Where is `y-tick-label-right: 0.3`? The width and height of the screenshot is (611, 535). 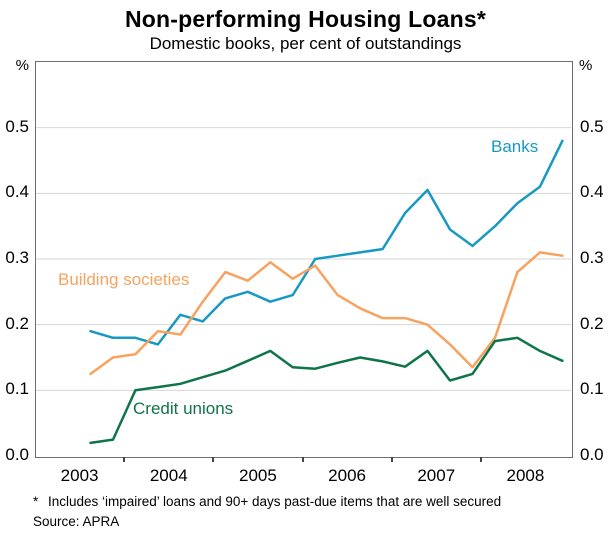
y-tick-label-right: 0.3 is located at coordinates (592, 257).